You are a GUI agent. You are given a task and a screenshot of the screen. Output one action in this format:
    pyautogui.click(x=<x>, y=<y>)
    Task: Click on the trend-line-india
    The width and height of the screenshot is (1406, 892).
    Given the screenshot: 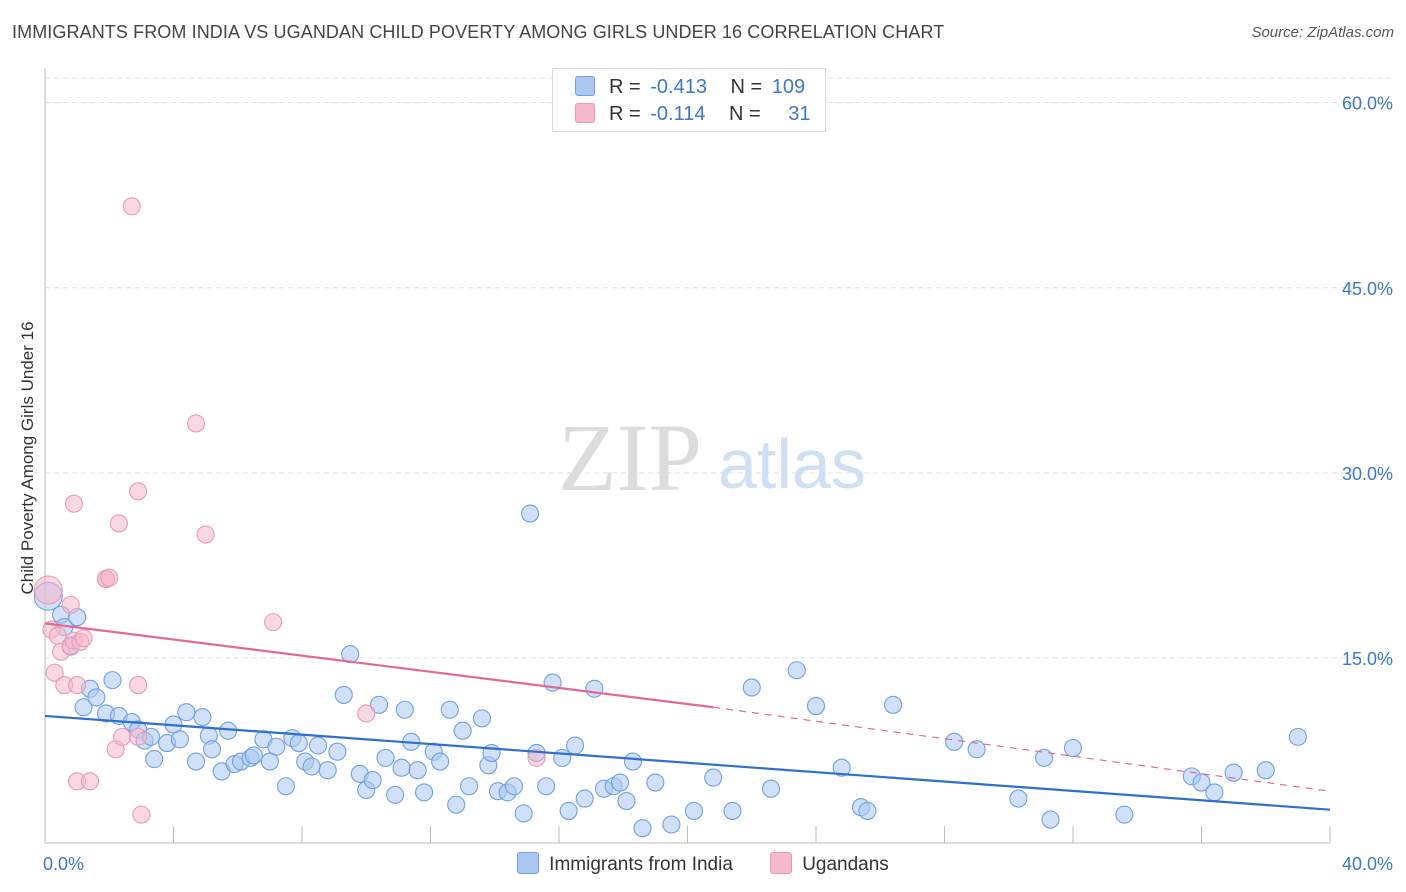 What is the action you would take?
    pyautogui.click(x=687, y=762)
    